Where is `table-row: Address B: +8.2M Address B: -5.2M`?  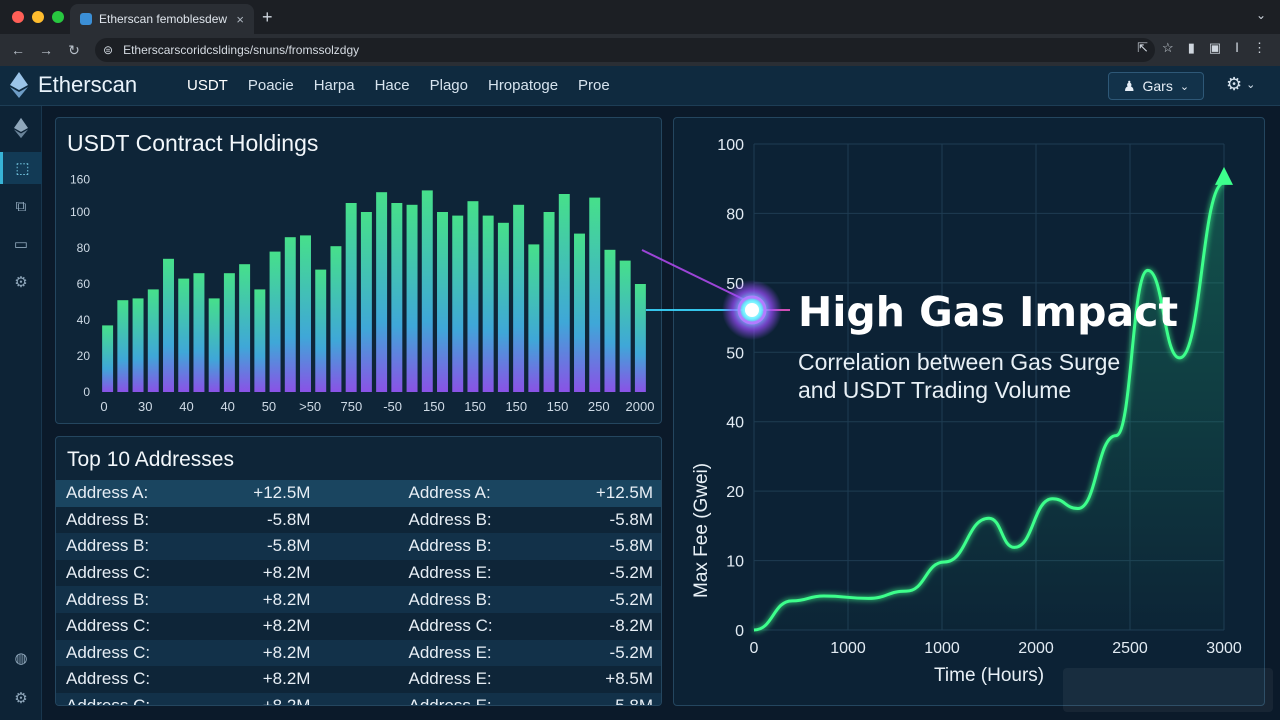 table-row: Address B: +8.2M Address B: -5.2M is located at coordinates (358, 599).